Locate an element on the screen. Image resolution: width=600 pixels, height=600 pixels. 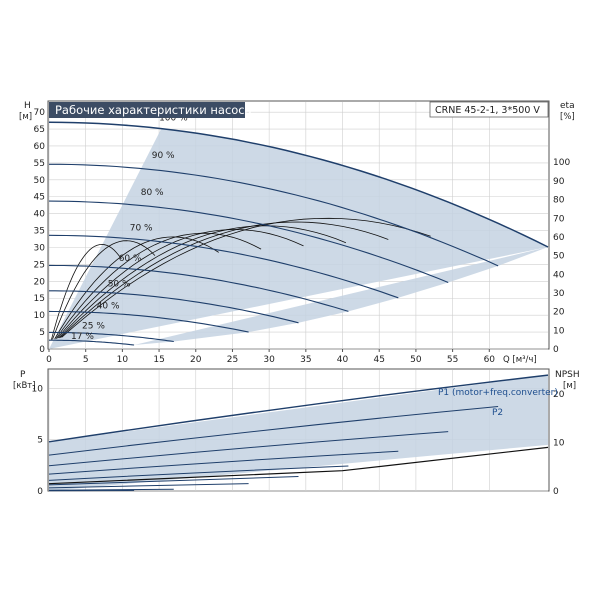
eta-ticks: 0 10 20 30 40 50 60 70 80 90 100 is located at coordinates (561, 256).